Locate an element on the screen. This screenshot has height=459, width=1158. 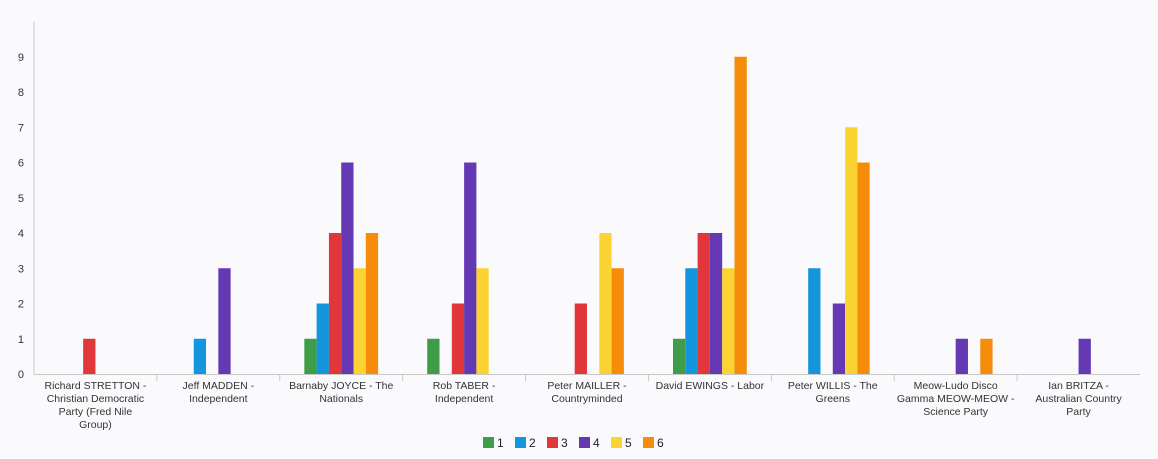
legend-item-1: 1 is located at coordinates (493, 443).